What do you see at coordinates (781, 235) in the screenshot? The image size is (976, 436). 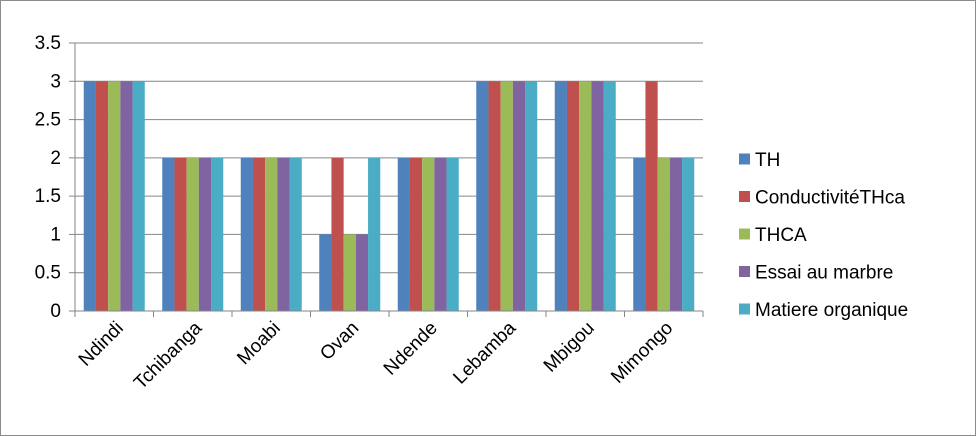 I see `legend-label: THCA` at bounding box center [781, 235].